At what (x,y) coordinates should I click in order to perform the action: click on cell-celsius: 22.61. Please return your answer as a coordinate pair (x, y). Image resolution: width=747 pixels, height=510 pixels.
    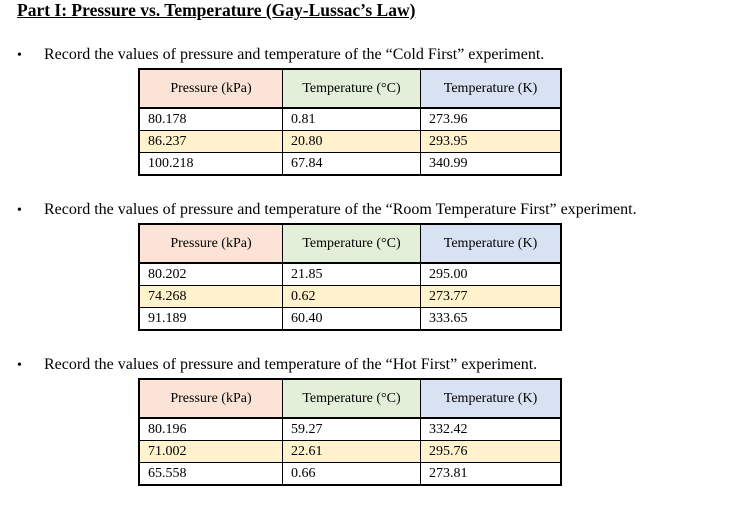
    Looking at the image, I should click on (351, 451).